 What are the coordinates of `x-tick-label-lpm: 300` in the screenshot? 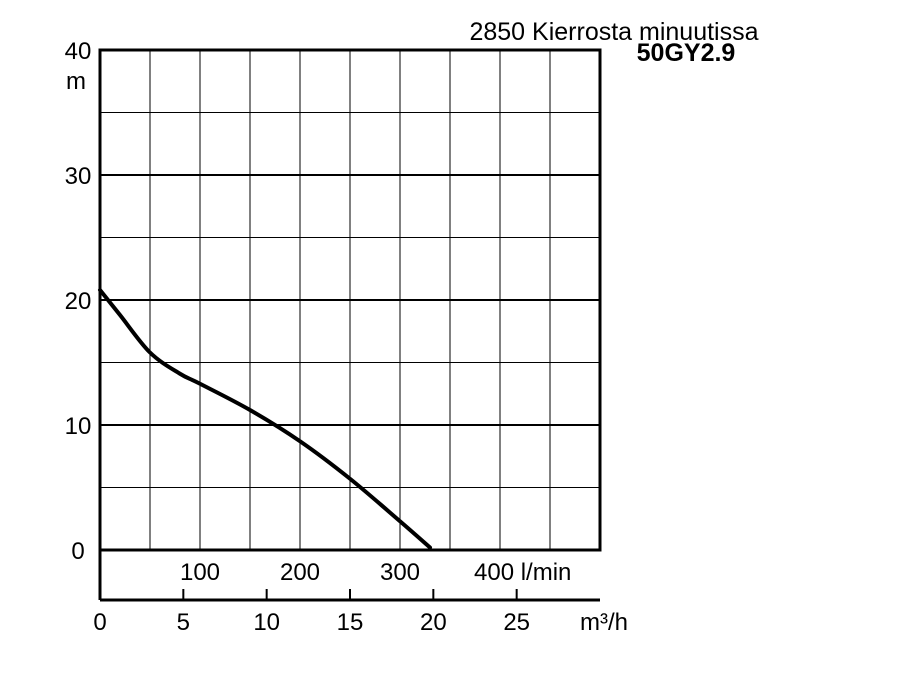 It's located at (400, 572).